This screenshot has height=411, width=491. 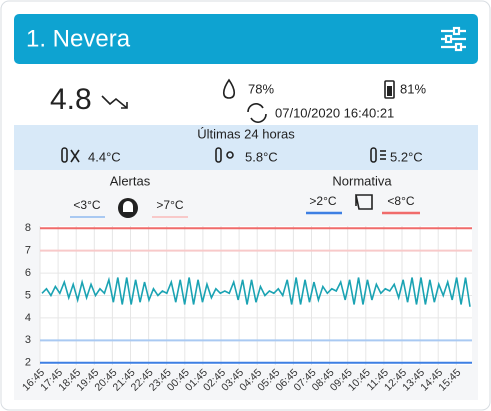 What do you see at coordinates (322, 201) in the screenshot?
I see `regulation-low: >2°C` at bounding box center [322, 201].